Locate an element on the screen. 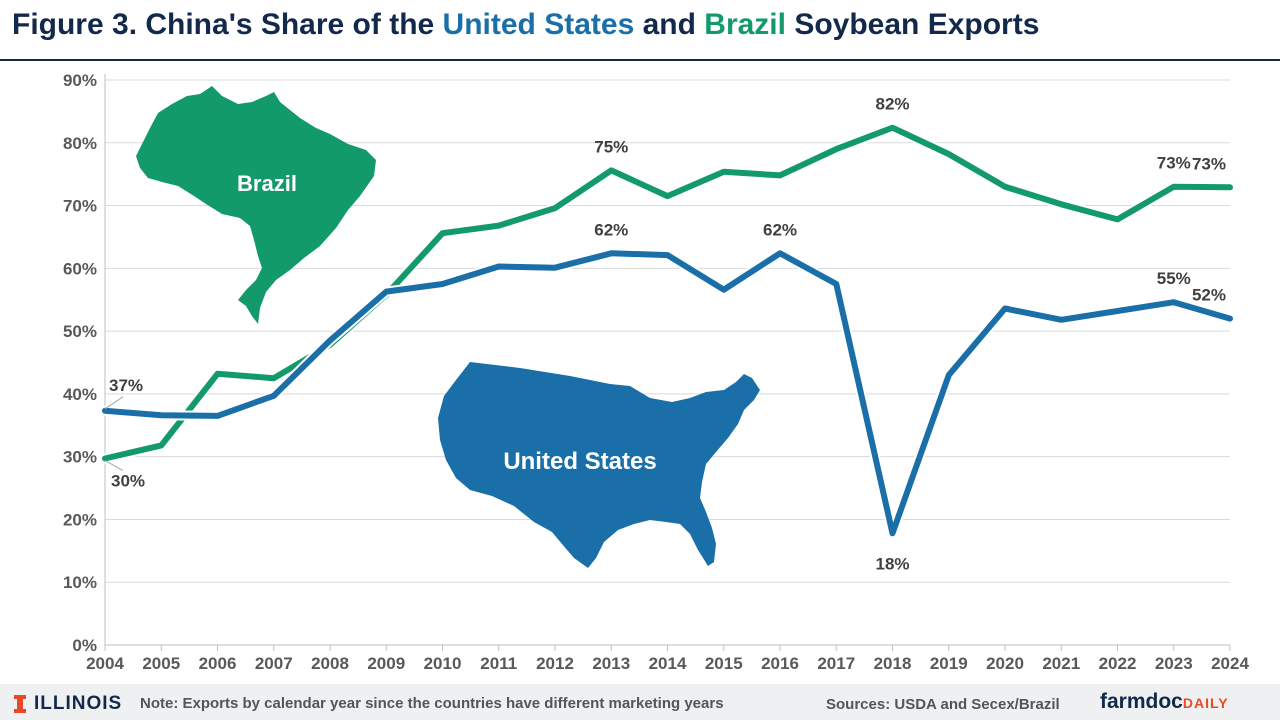 This screenshot has width=1280, height=720. y-tick-label: 70% is located at coordinates (80, 206).